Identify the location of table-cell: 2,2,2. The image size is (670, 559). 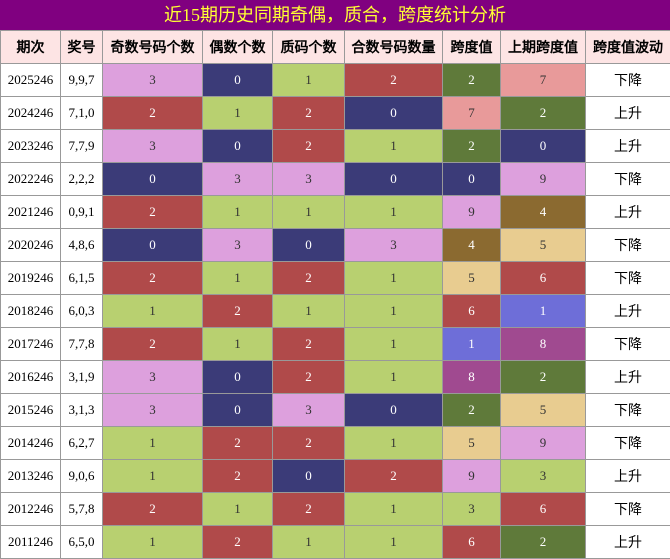
(81, 179).